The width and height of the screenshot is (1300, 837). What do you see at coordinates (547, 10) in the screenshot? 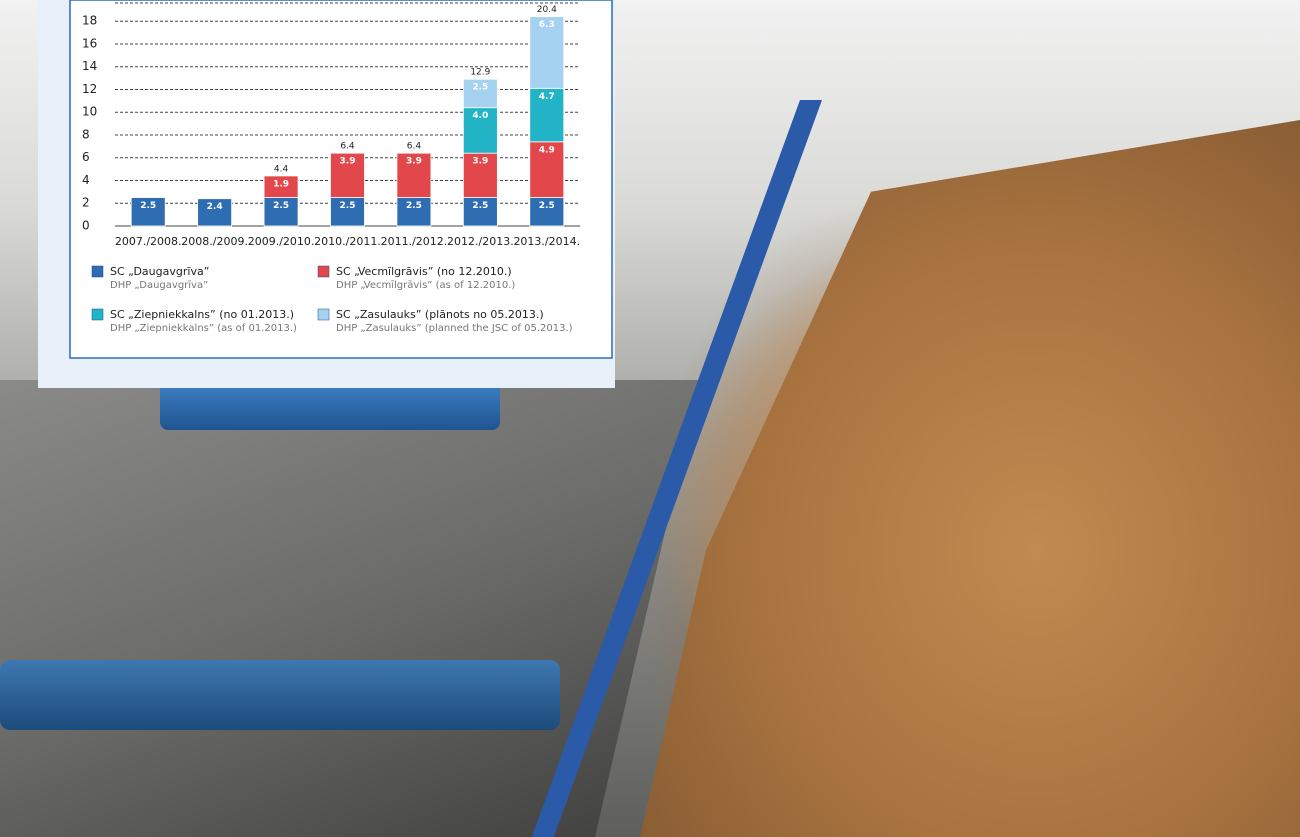
I see `total-label: 20.4` at bounding box center [547, 10].